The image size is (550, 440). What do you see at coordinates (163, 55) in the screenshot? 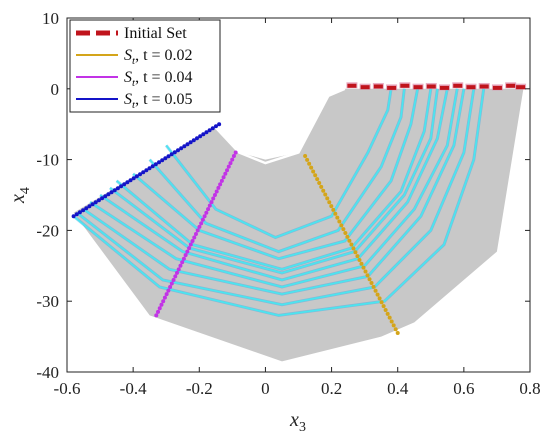
I see `legend-t002-text: , t = 0.02` at bounding box center [163, 55].